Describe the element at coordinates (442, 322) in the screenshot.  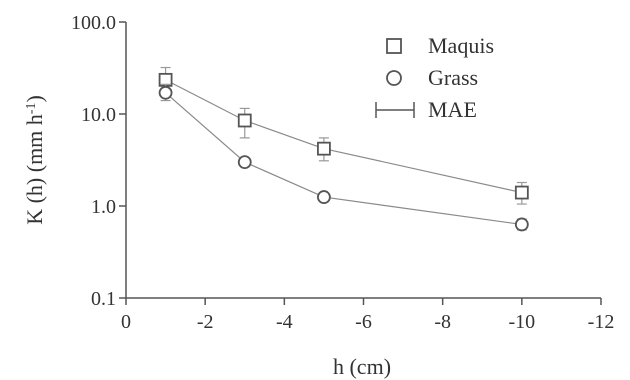
I see `x-tick-label: -8` at that location.